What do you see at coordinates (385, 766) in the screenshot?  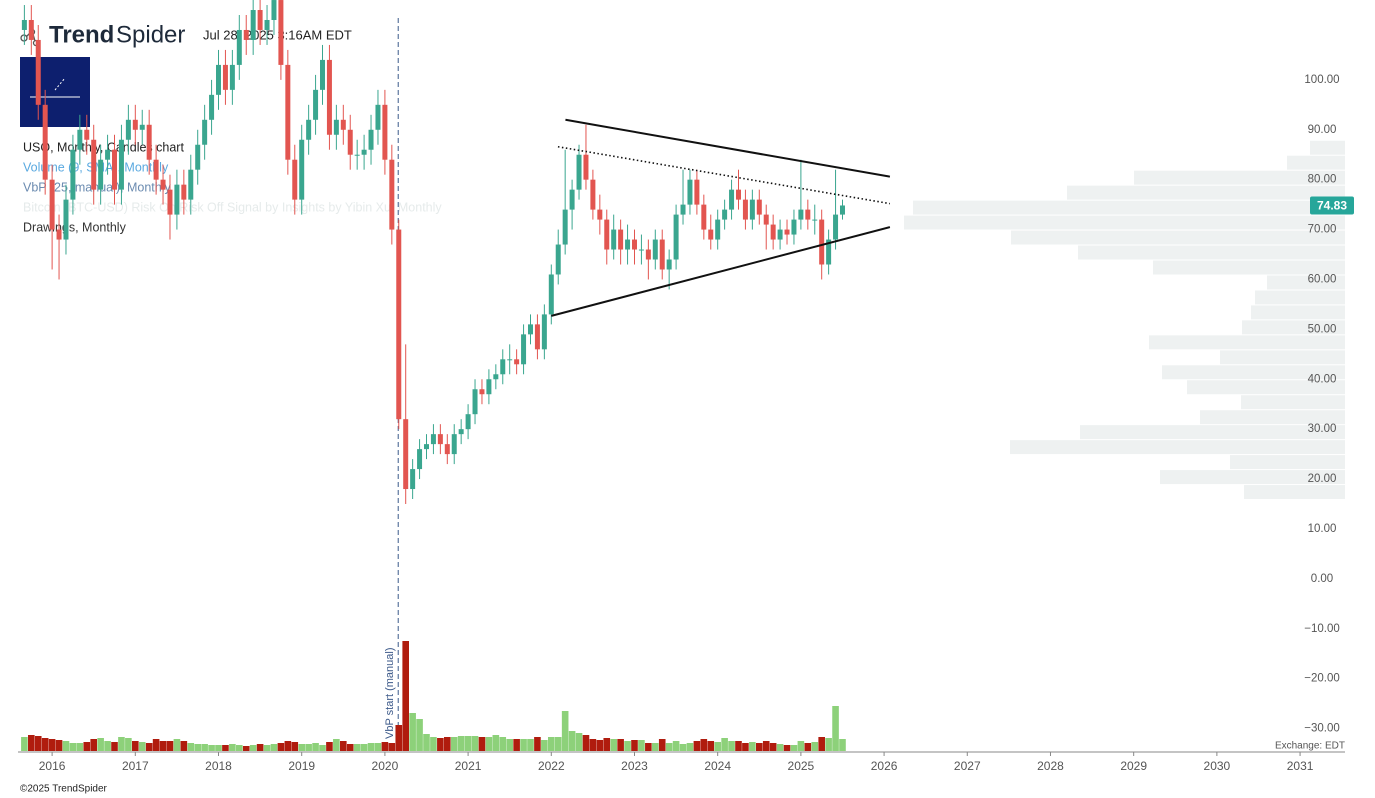 I see `x-tick-label: 2020` at bounding box center [385, 766].